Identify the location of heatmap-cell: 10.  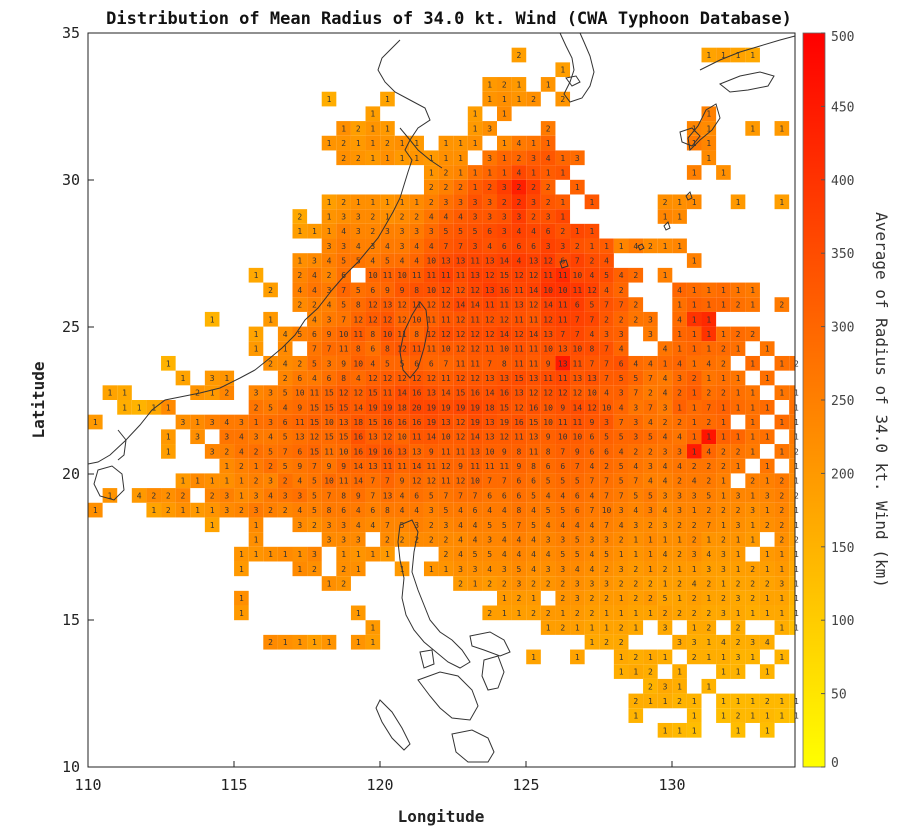
(402, 437).